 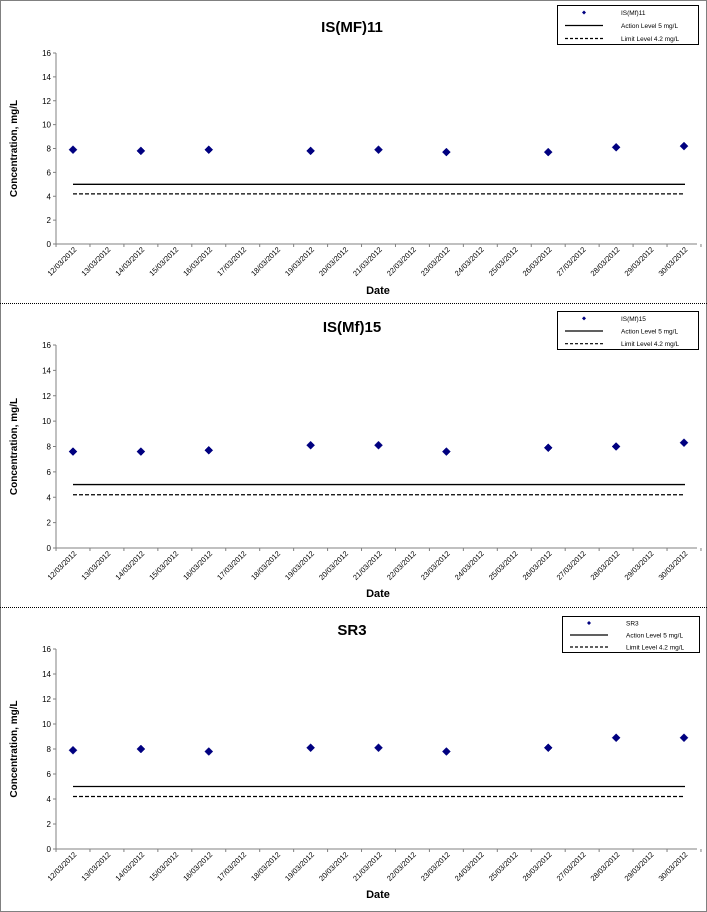 What do you see at coordinates (633, 13) in the screenshot?
I see `legend-label: IS(Mf)11` at bounding box center [633, 13].